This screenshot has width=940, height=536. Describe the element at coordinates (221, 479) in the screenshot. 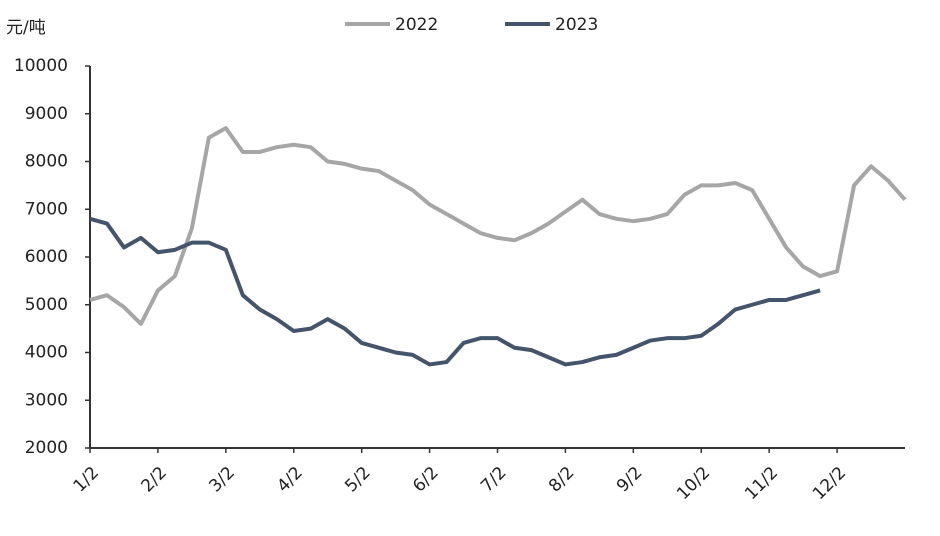

I see `x-tick-label: 3/2` at that location.